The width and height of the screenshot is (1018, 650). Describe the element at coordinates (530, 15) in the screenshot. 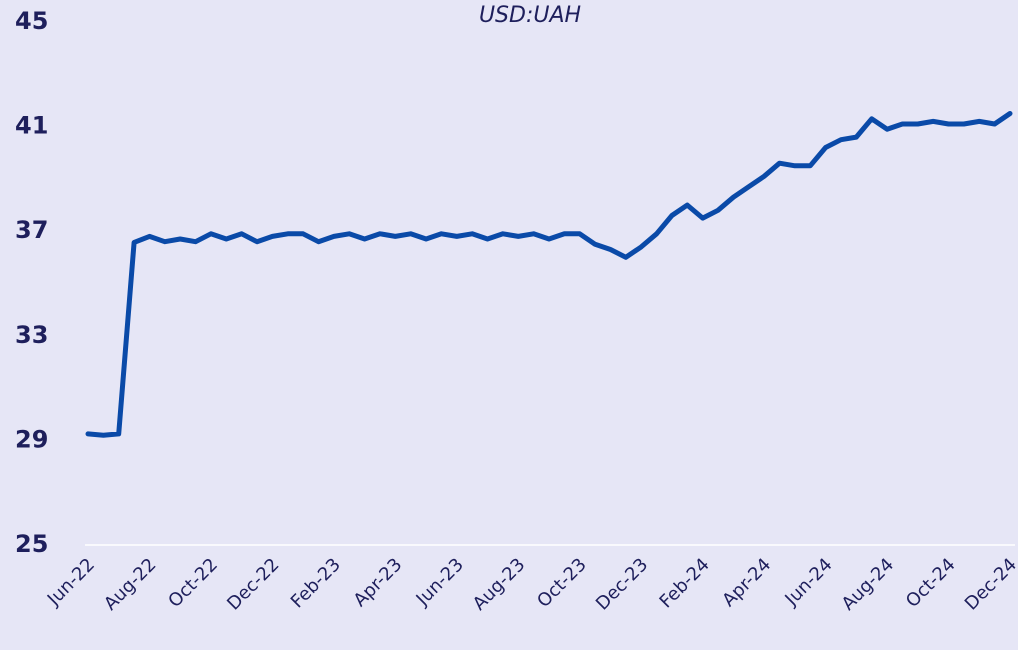

I see `chart-title: USD:UAH` at that location.